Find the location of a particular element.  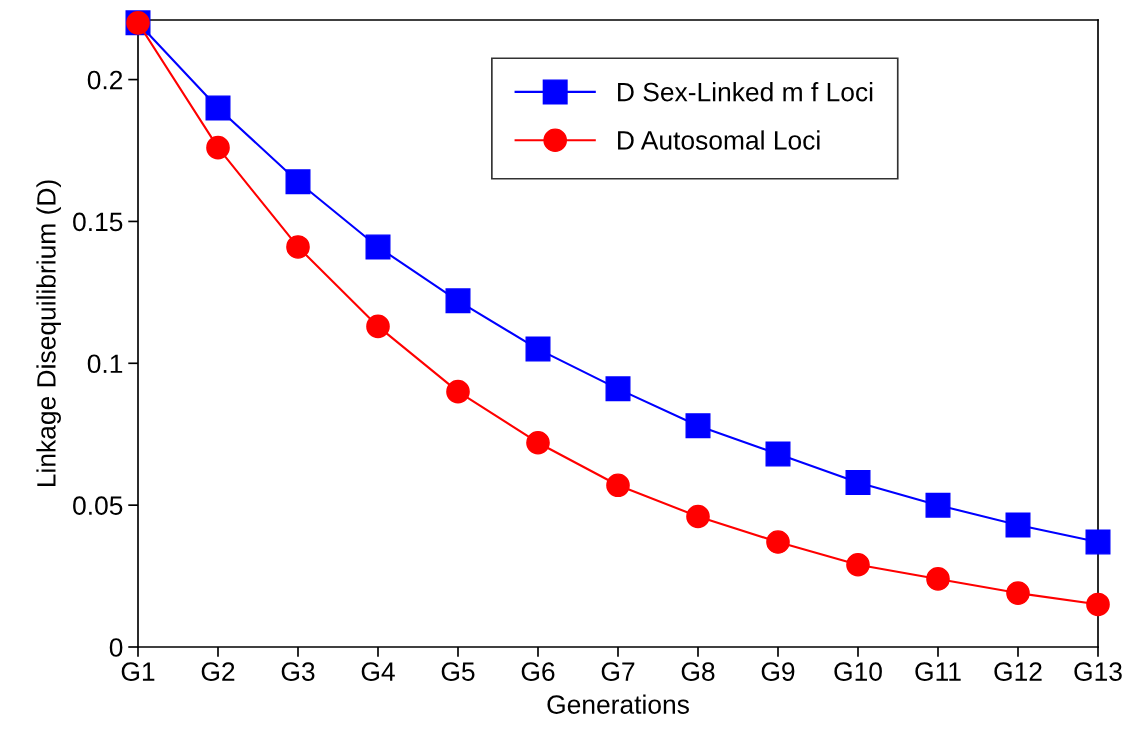

x-tick-label: G6 is located at coordinates (538, 671).